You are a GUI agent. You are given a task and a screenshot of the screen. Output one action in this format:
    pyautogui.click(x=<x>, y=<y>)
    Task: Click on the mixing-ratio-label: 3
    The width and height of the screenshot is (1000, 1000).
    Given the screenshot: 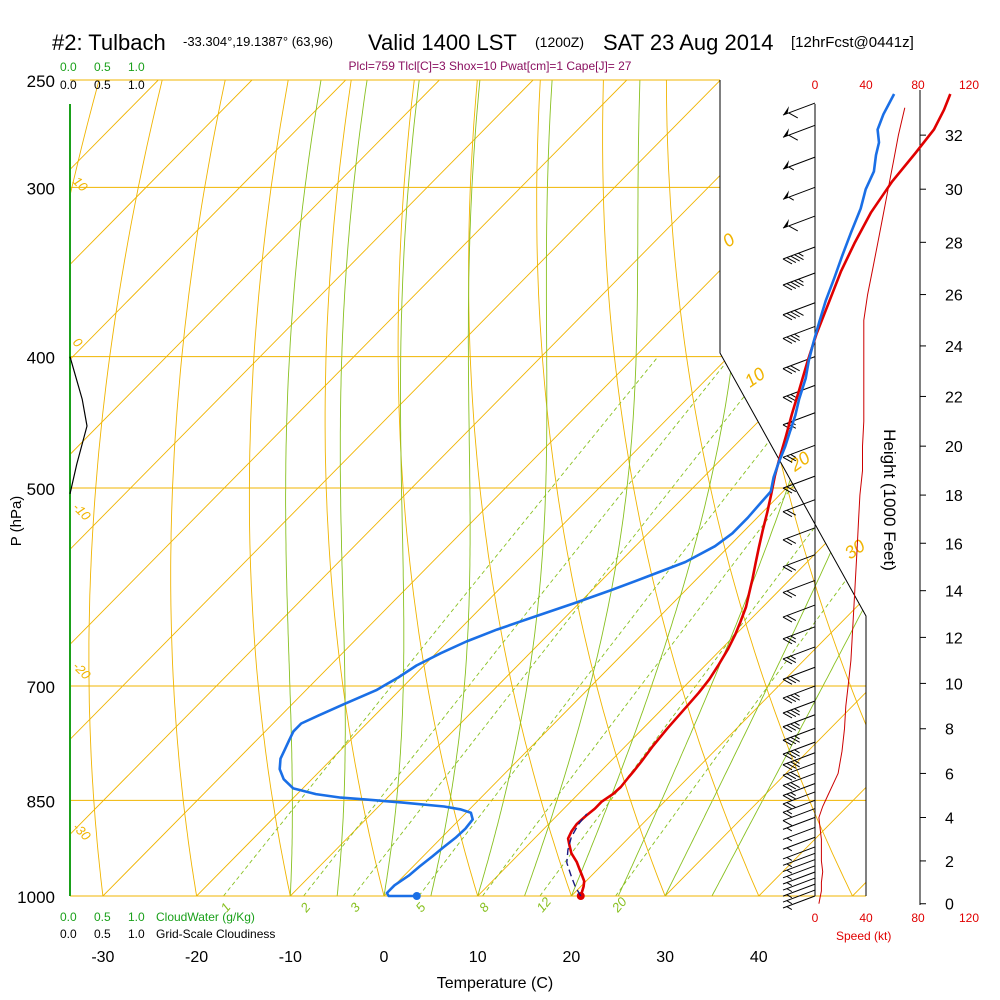 What is the action you would take?
    pyautogui.click(x=355, y=907)
    